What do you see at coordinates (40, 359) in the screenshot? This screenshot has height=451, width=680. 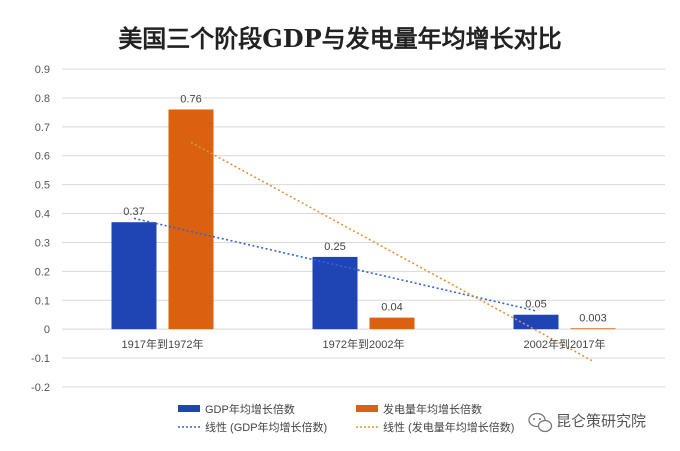 I see `y-tick-label: -0.1` at bounding box center [40, 359].